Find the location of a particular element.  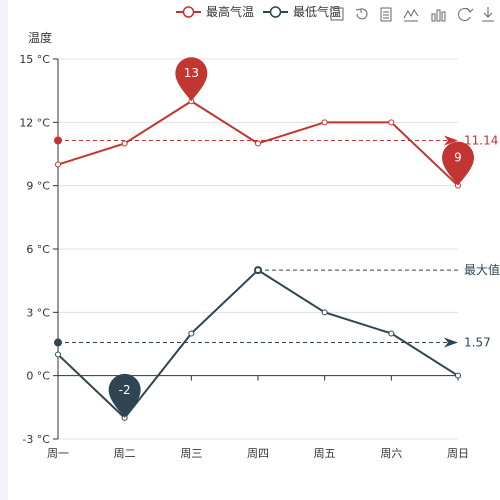

legend-item: 最低气温 is located at coordinates (302, 11).